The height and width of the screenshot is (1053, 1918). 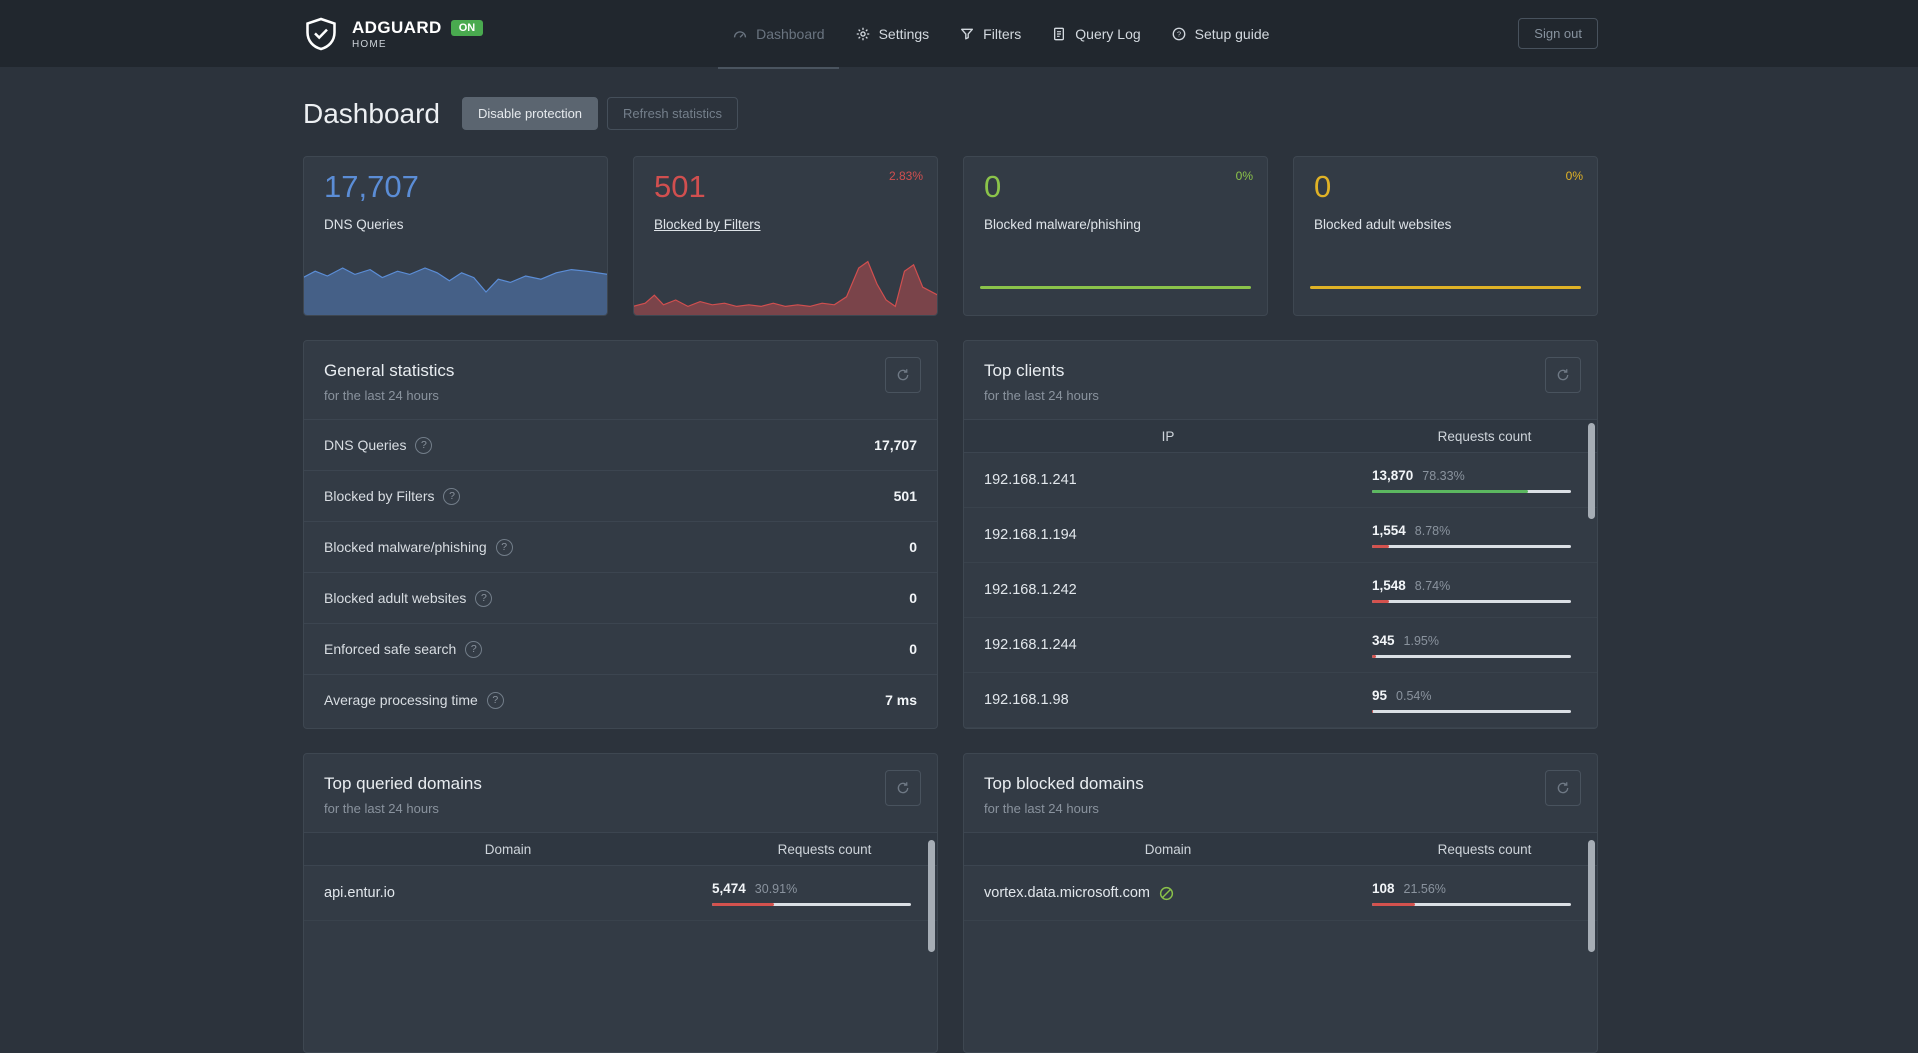 I want to click on stat-label: Blocked adult websites, so click(x=1383, y=224).